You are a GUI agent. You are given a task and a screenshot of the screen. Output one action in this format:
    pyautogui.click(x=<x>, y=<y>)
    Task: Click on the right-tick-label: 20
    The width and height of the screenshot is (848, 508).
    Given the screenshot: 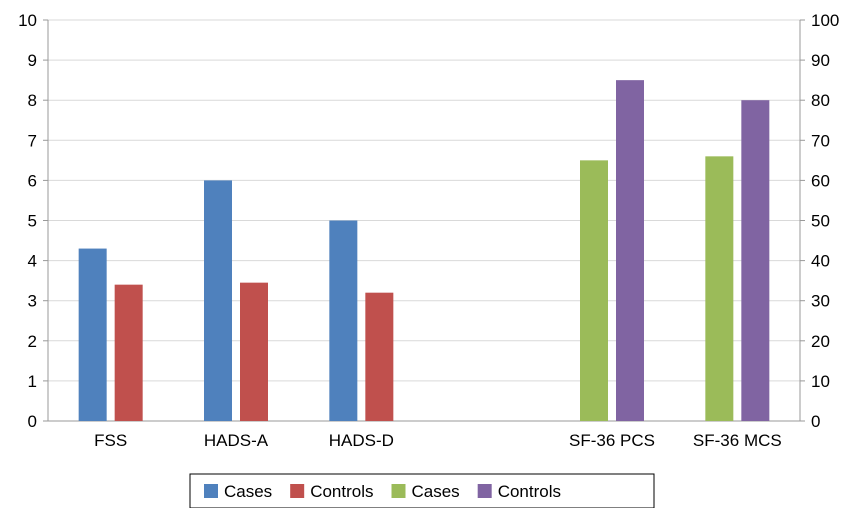 What is the action you would take?
    pyautogui.click(x=820, y=341)
    